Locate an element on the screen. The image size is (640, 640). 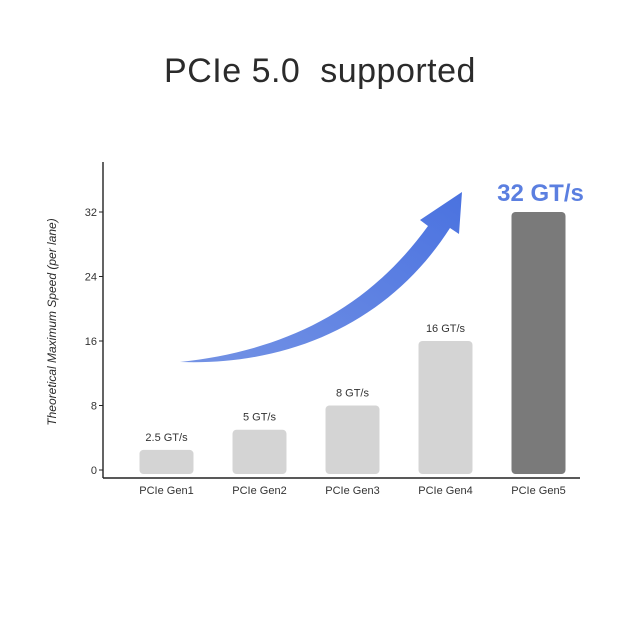
x-tick-label: PCIe Gen2 is located at coordinates (259, 491).